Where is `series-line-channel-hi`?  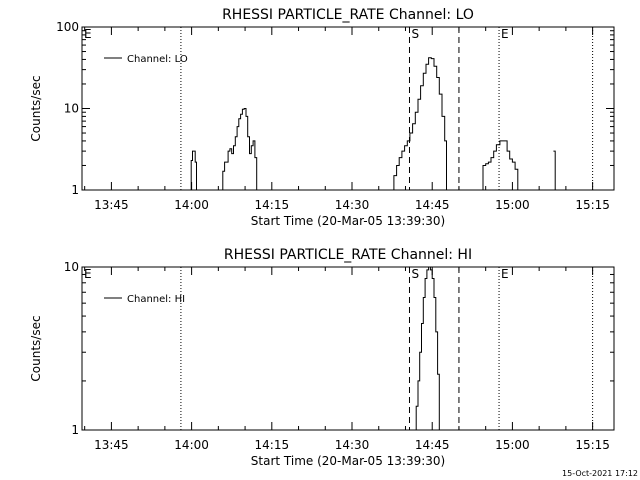 series-line-channel-hi is located at coordinates (427, 348).